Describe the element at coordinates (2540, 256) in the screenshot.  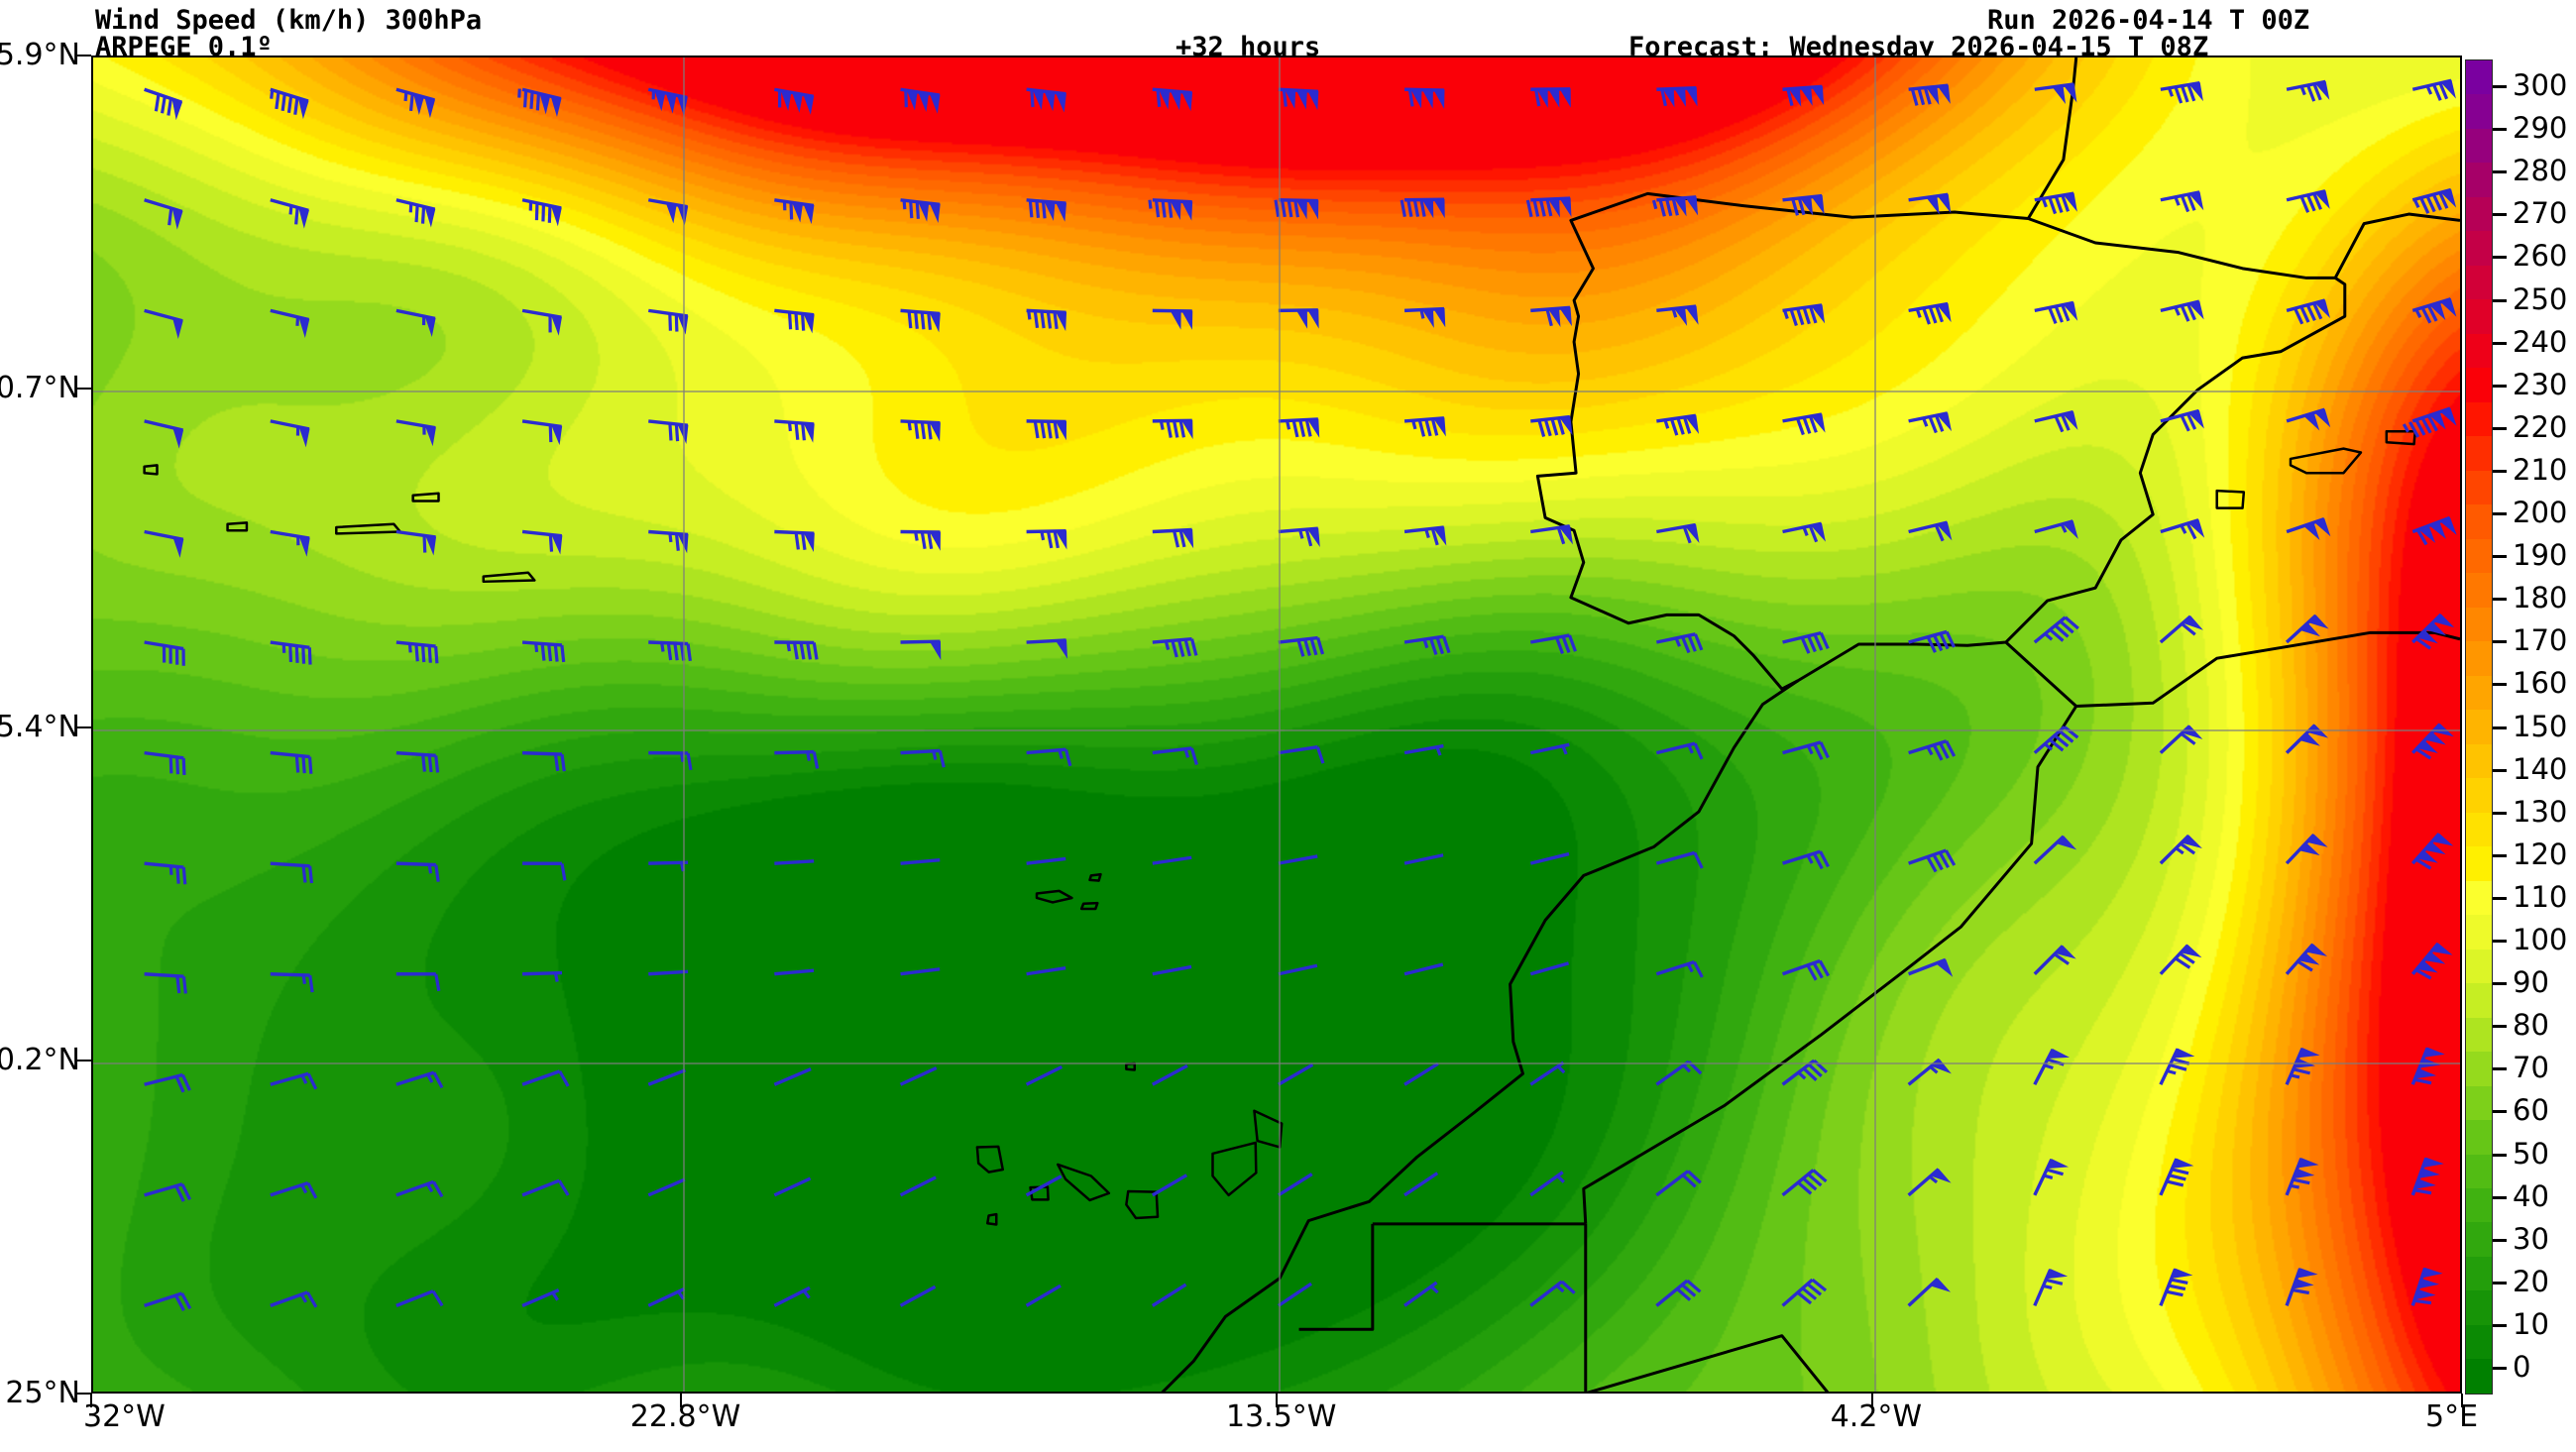
I see `colorbar-tick-label: 260` at that location.